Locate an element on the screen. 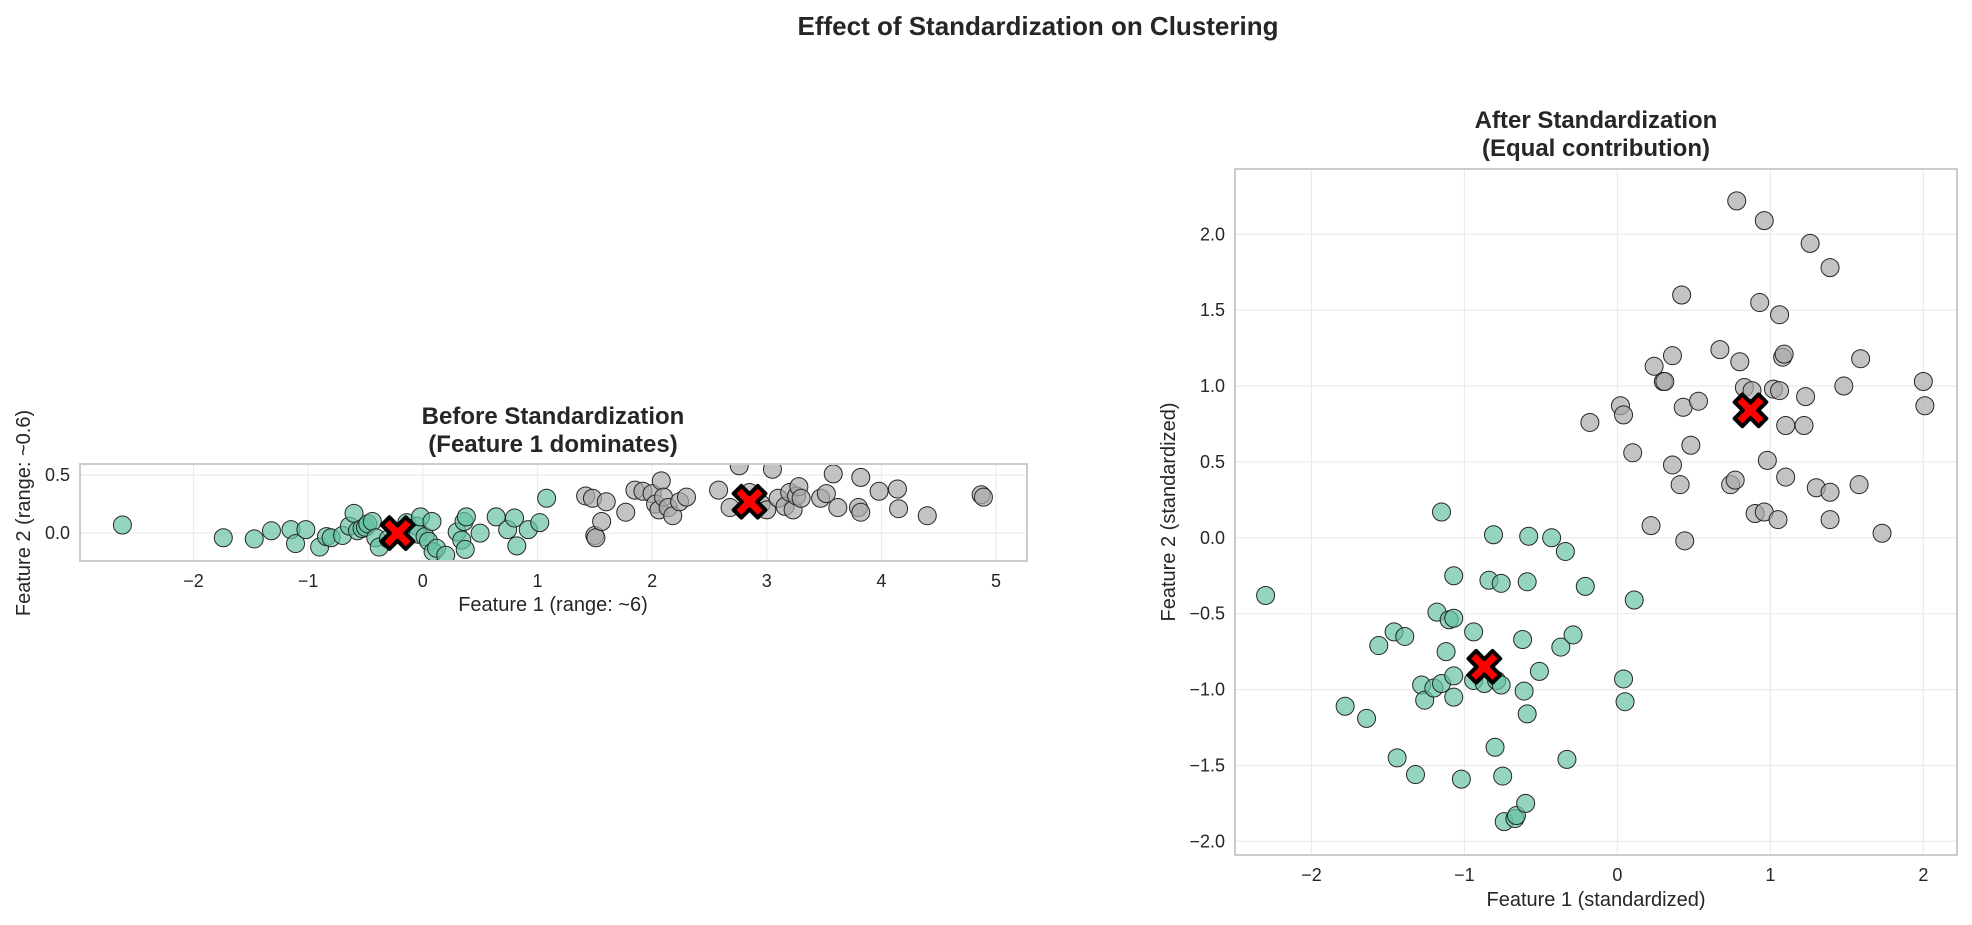 The image size is (1972, 925). after-title-line-1: After Standardization is located at coordinates (1596, 120).